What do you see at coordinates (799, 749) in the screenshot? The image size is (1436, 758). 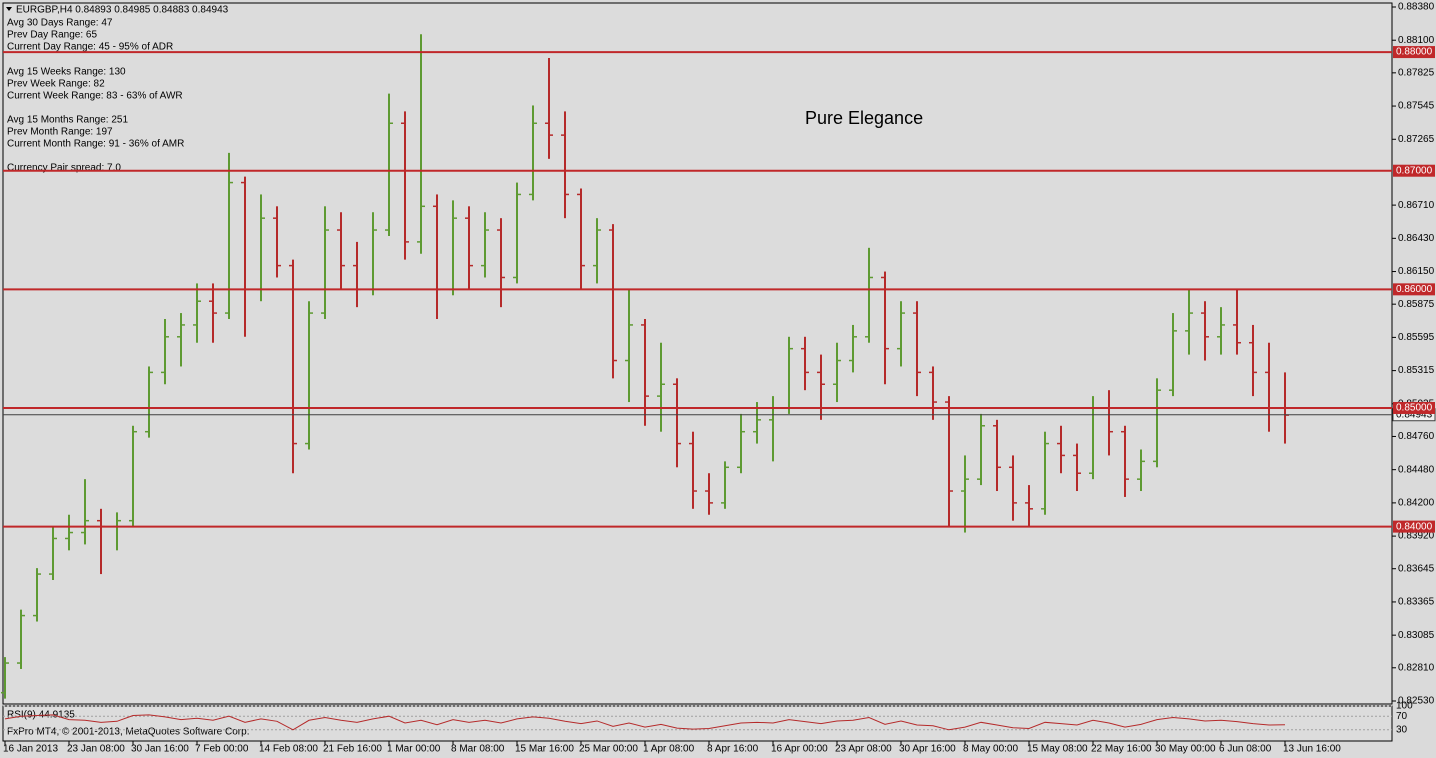 I see `x-tick-label: 16 Apr 00:00` at bounding box center [799, 749].